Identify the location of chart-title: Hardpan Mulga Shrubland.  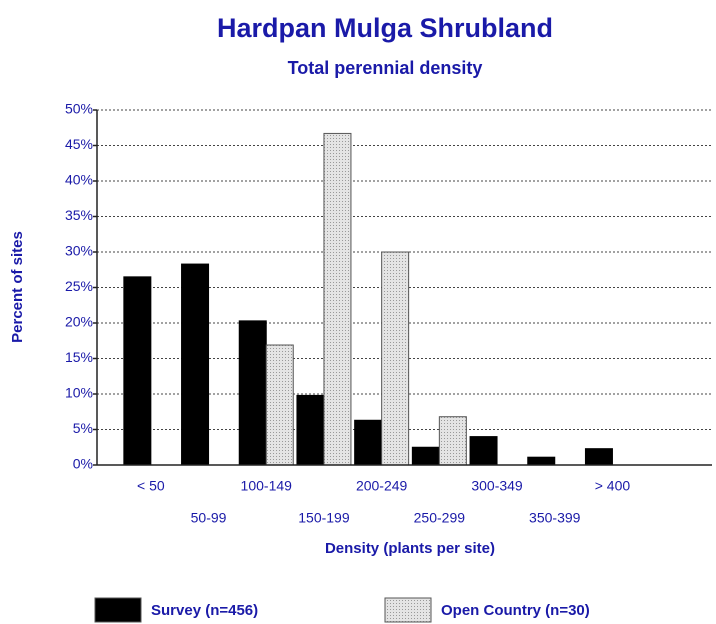
(385, 28).